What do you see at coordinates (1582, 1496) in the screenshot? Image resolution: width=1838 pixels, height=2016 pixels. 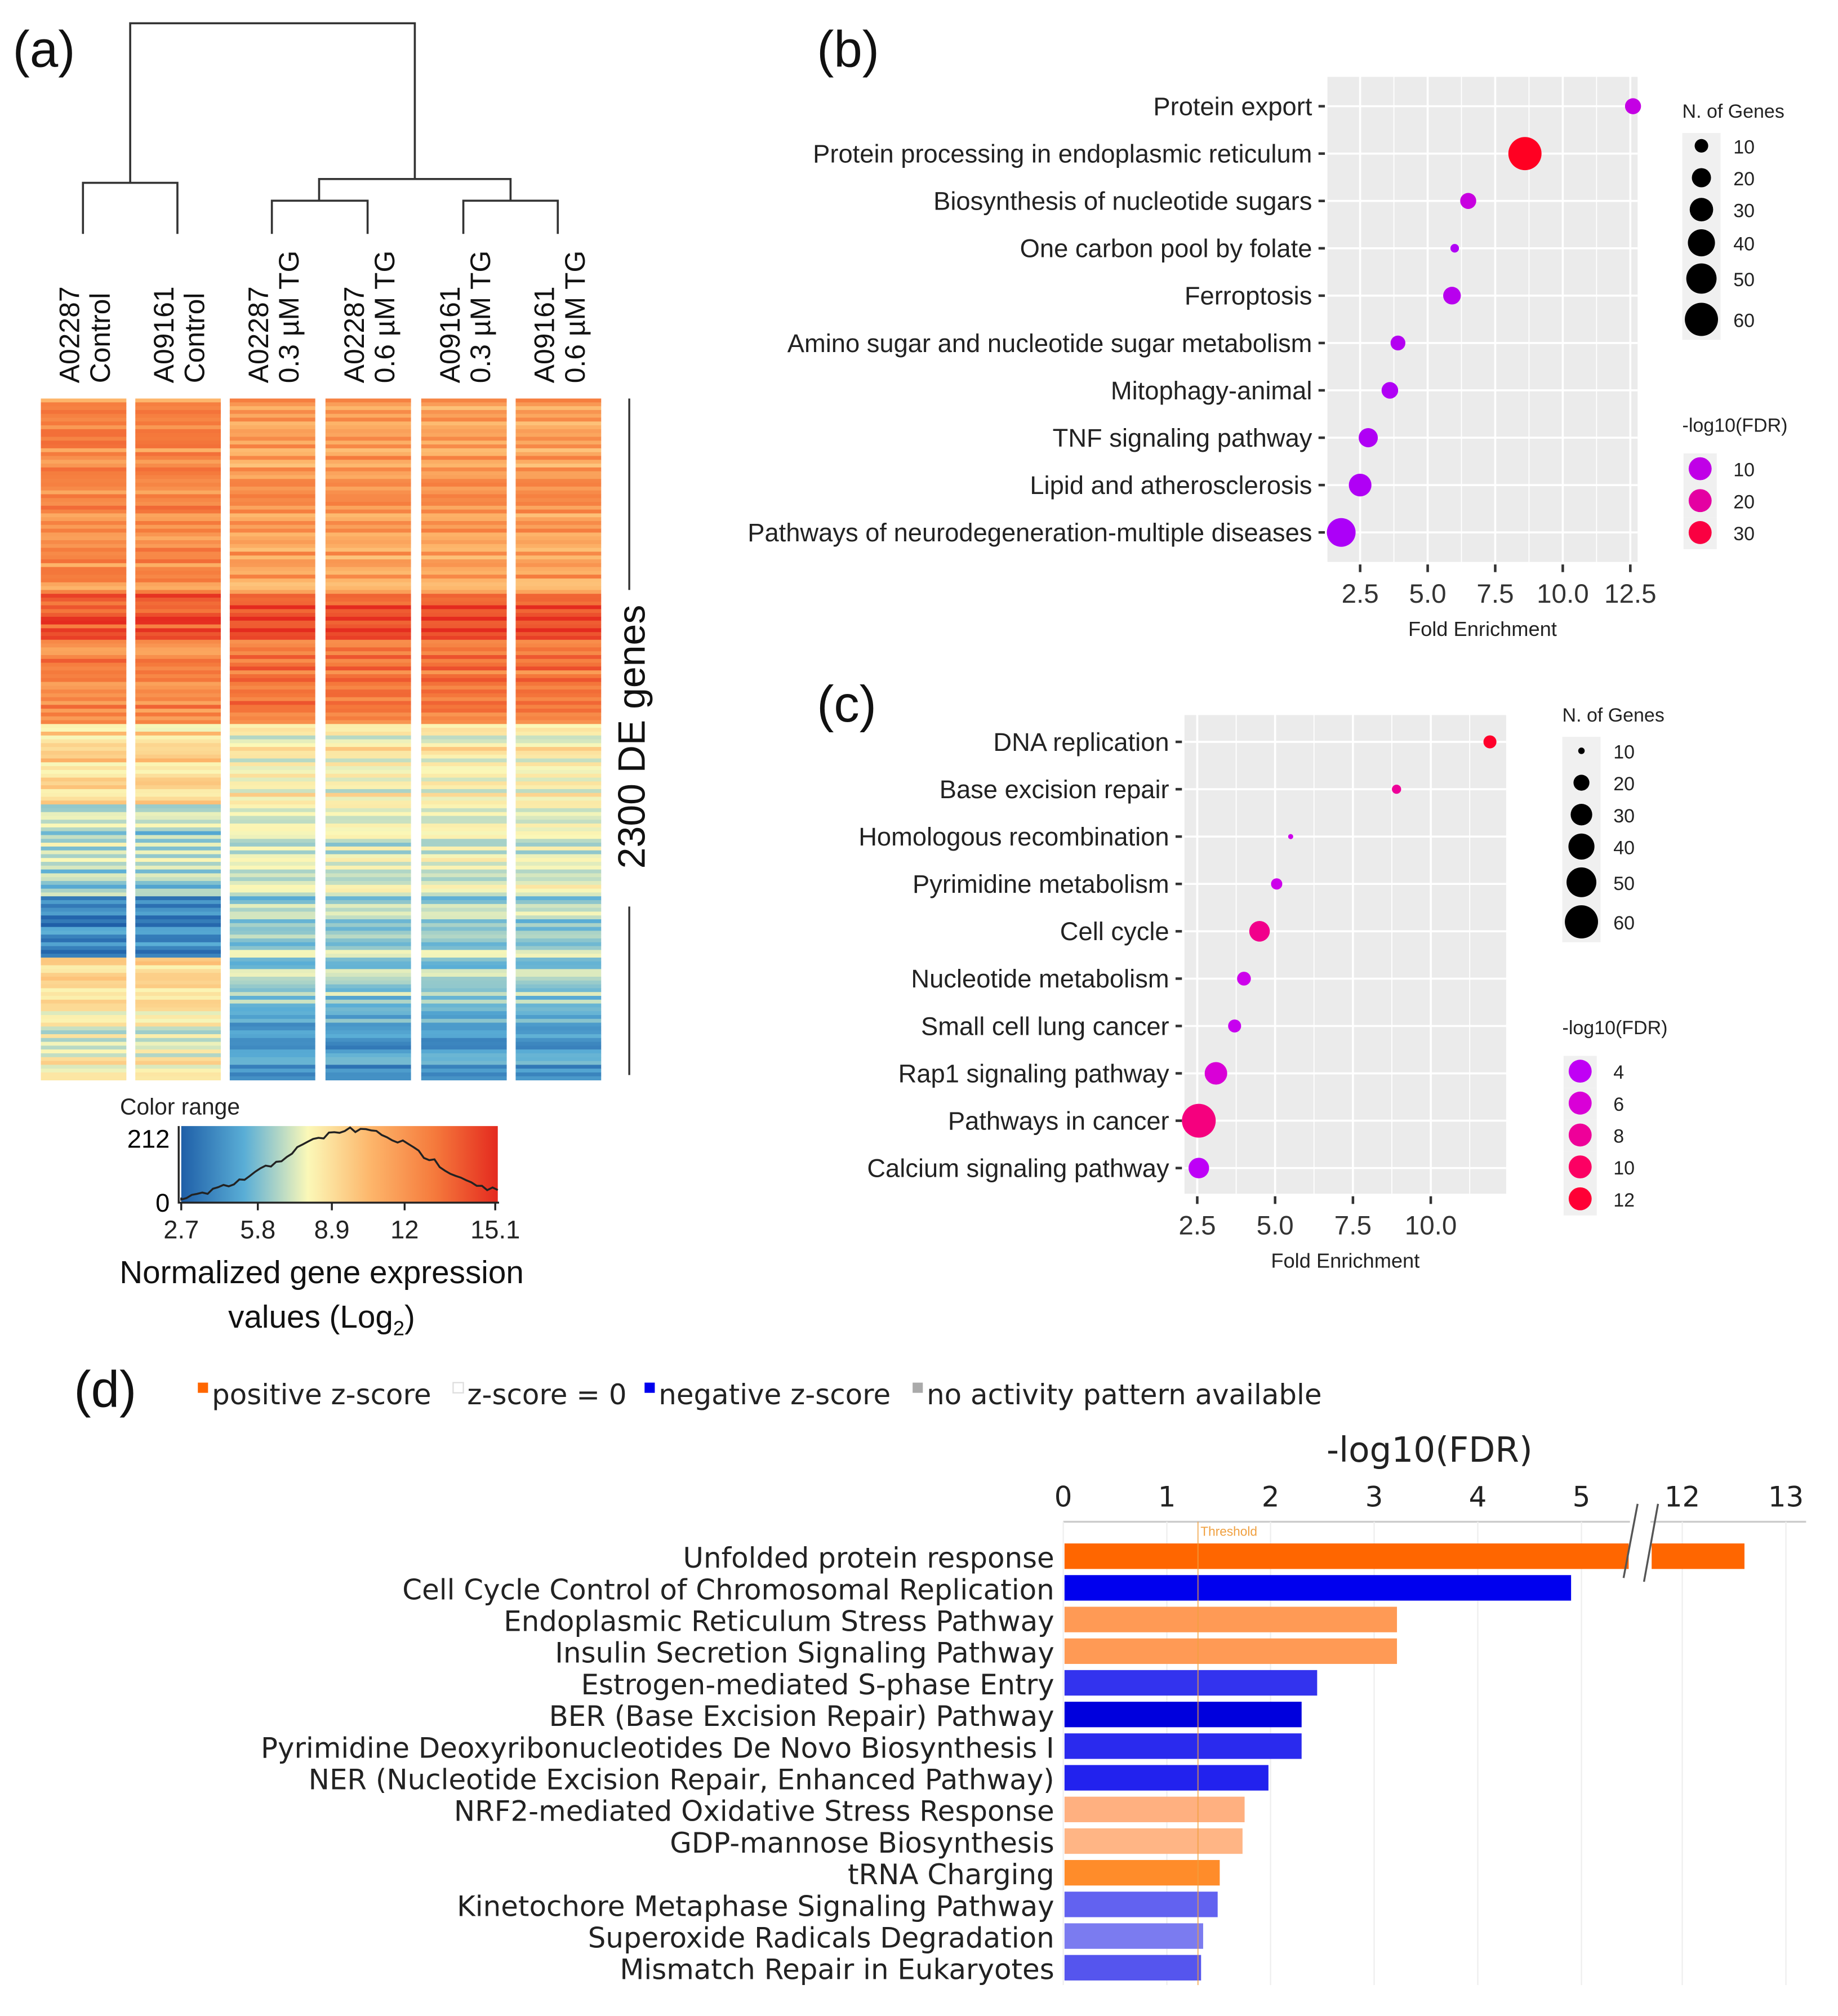 I see `x-tick-label: 5` at bounding box center [1582, 1496].